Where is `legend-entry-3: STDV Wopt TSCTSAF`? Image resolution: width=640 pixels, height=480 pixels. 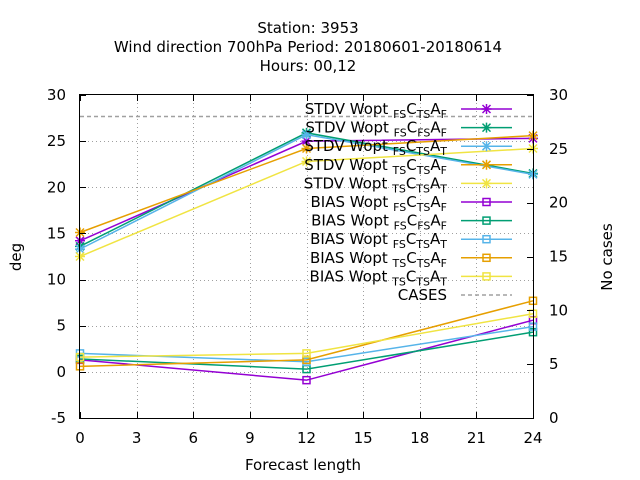 legend-entry-3: STDV Wopt TSCTSAF is located at coordinates (408, 166).